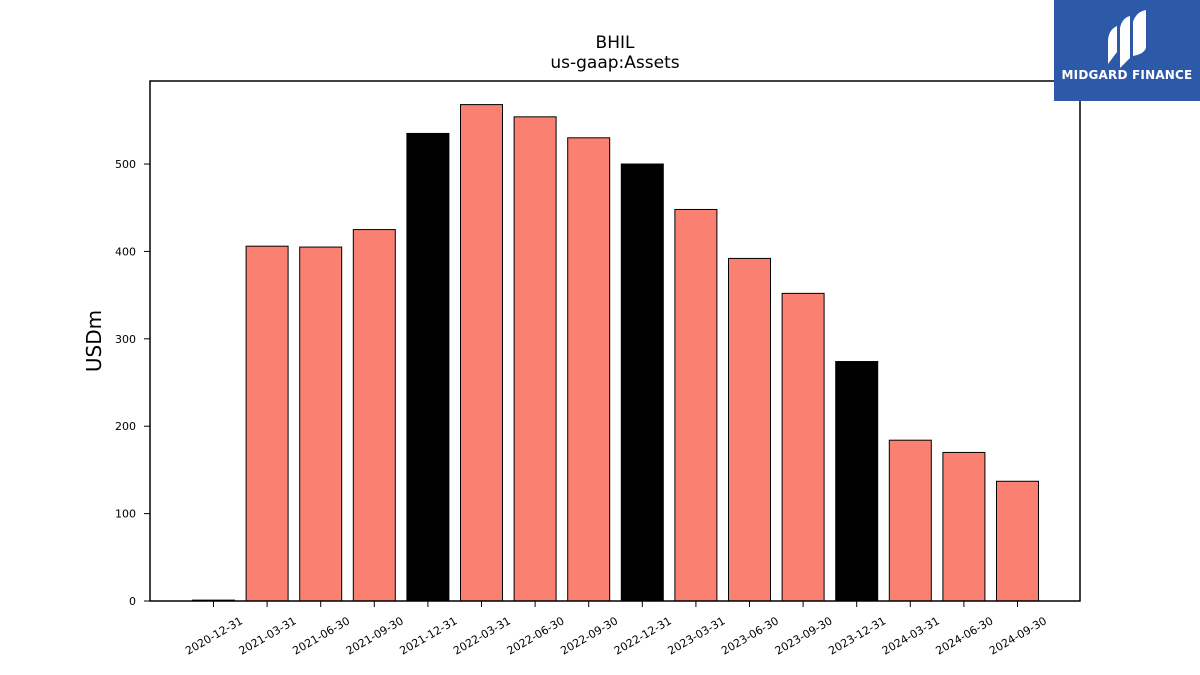  I want to click on y-tick-label: 0, so click(132, 601).